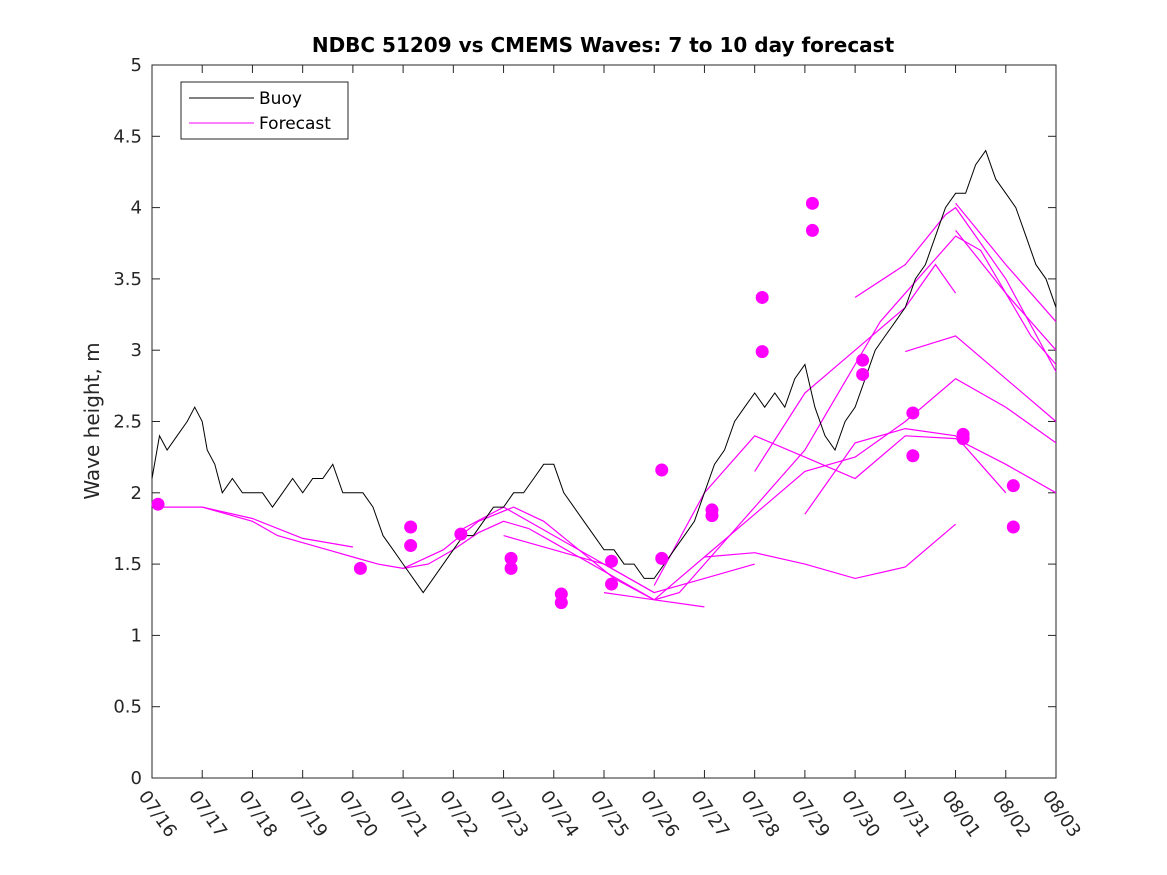 The width and height of the screenshot is (1167, 875). What do you see at coordinates (136, 208) in the screenshot?
I see `y-tick-label: 4` at bounding box center [136, 208].